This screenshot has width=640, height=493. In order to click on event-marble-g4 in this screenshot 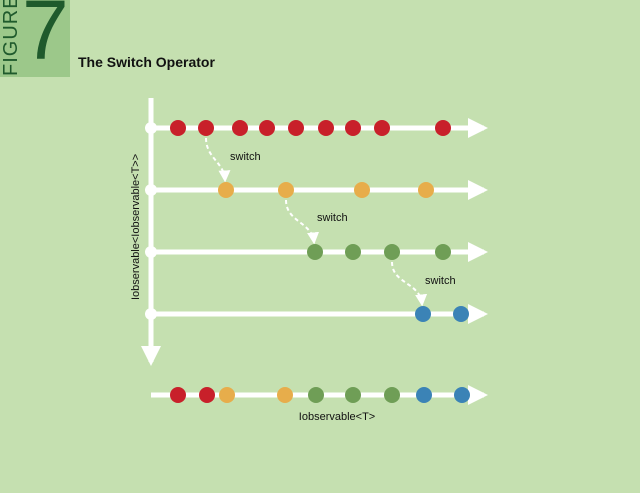, I will do `click(443, 252)`.